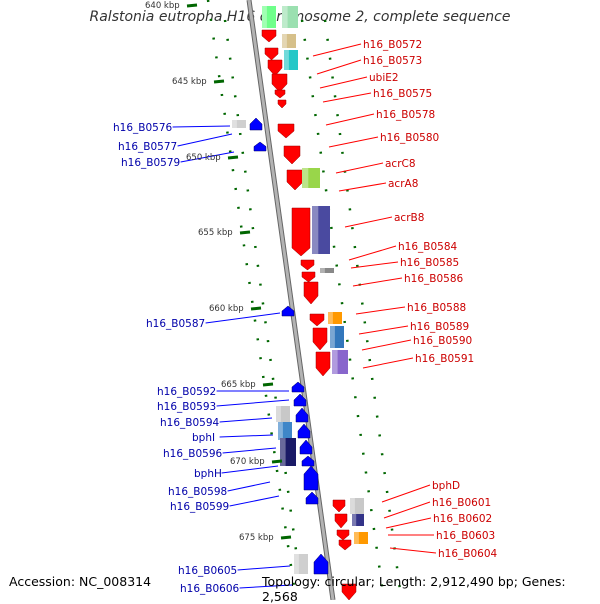 Image resolution: width=600 pixels, height=604 pixels. What do you see at coordinates (465, 536) in the screenshot?
I see `gene-label-forward: h16_B0603` at bounding box center [465, 536].